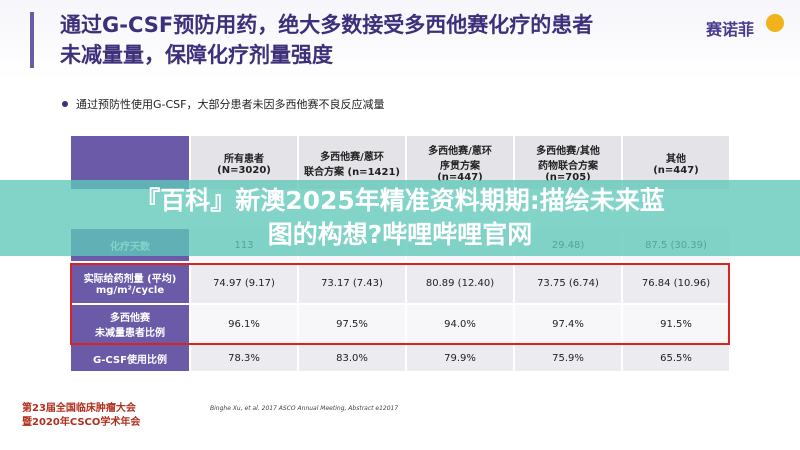 The height and width of the screenshot is (450, 800). I want to click on title-line: 通过G-CSF预防用药，绝大多数接受多西他赛化疗的患者, so click(327, 25).